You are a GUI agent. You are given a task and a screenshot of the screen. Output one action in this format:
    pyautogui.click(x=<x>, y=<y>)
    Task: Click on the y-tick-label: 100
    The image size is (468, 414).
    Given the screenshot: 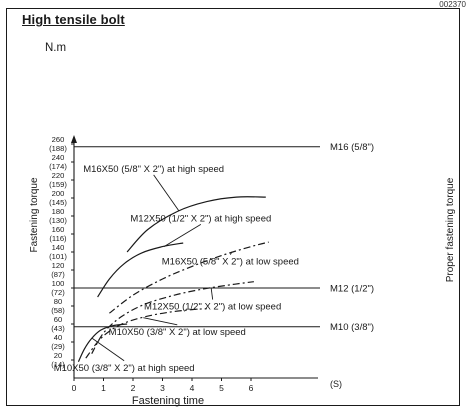 What is the action you would take?
    pyautogui.click(x=58, y=283)
    